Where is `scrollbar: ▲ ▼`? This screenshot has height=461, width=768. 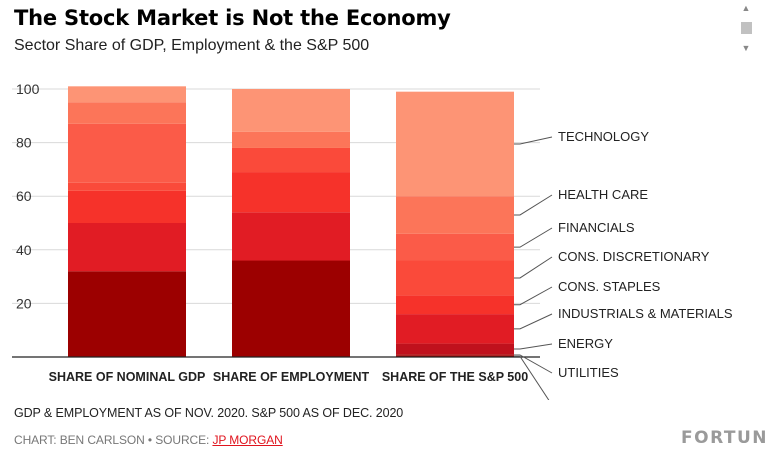 scrollbar: ▲ ▼ is located at coordinates (746, 29).